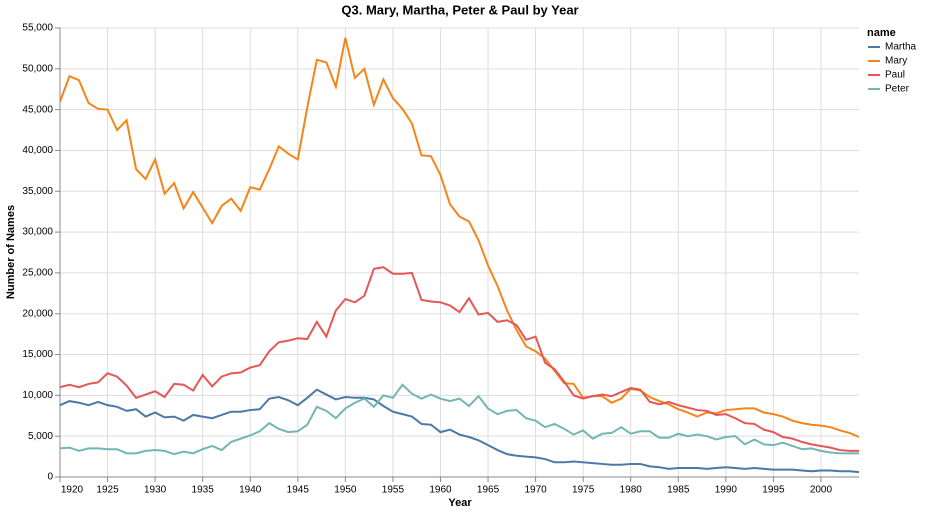  I want to click on y-tick-label: 40,000, so click(37, 150).